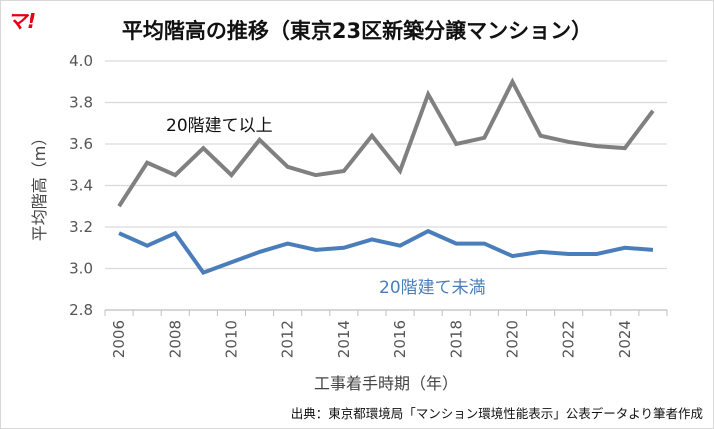  Describe the element at coordinates (81, 61) in the screenshot. I see `y-tick-label: 4.0` at that location.